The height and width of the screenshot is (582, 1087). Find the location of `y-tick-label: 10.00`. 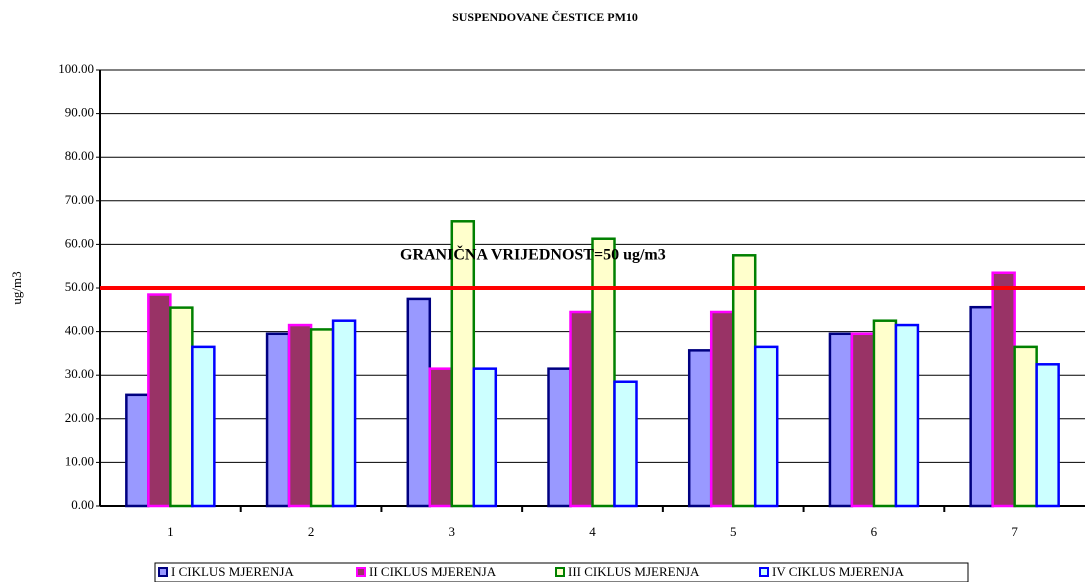

y-tick-label: 10.00 is located at coordinates (79, 460).